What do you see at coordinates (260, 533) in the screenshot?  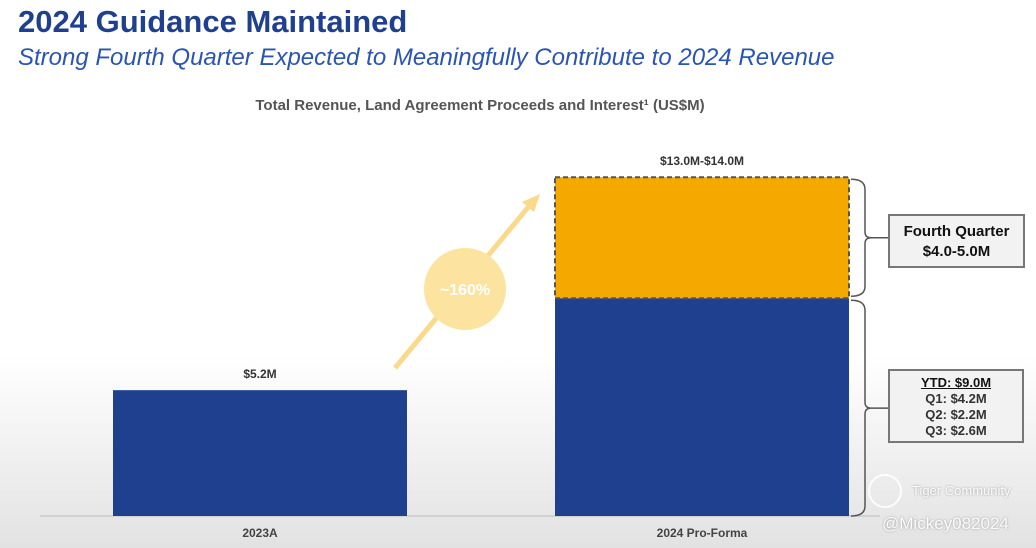 I see `x-tick-label: 2023A` at bounding box center [260, 533].